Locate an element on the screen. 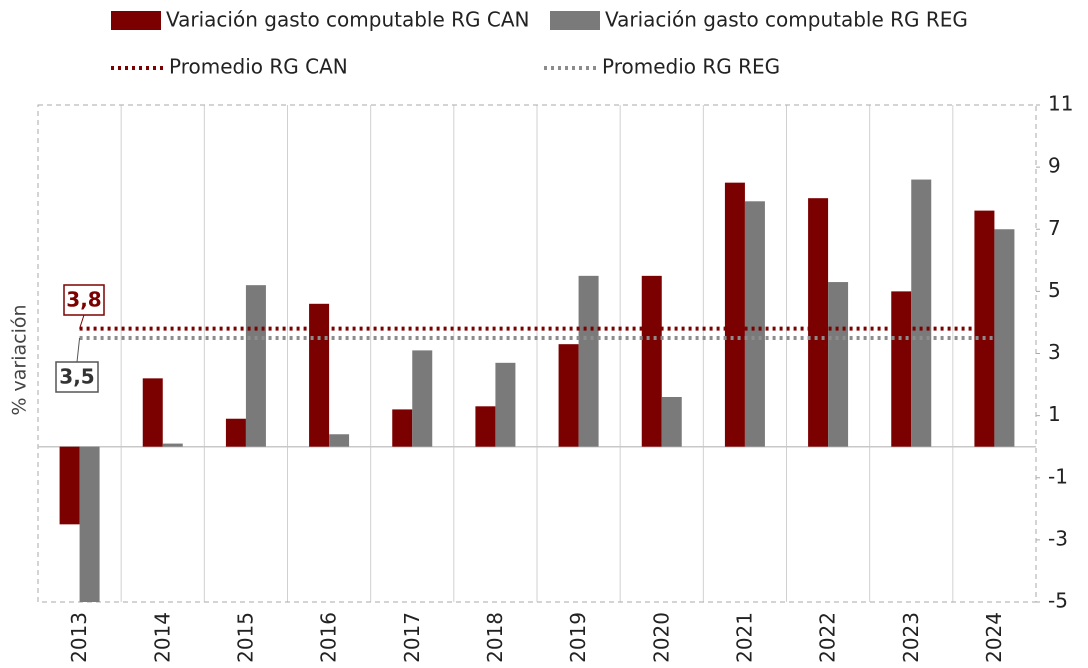 Image resolution: width=1088 pixels, height=668 pixels. x-tick-label: 2023 is located at coordinates (911, 637).